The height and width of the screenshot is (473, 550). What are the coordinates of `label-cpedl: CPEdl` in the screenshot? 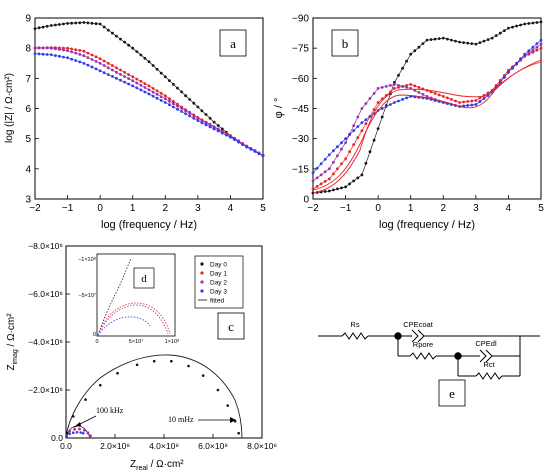 It's located at (486, 343).